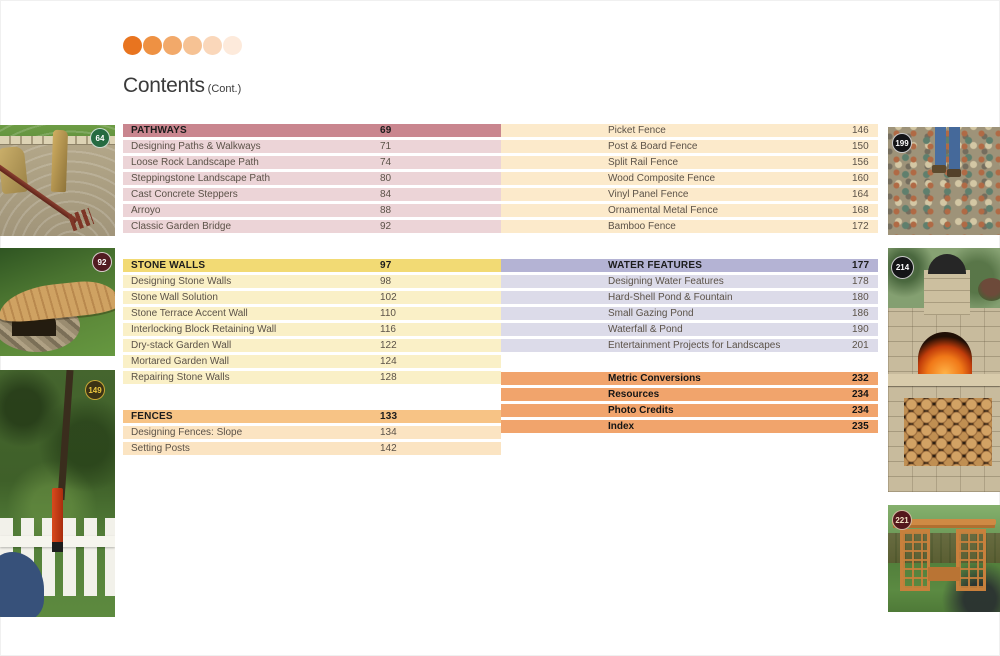  I want to click on toc-row-stone-walls: Stone Terrace Accent Wall 110, so click(312, 313).